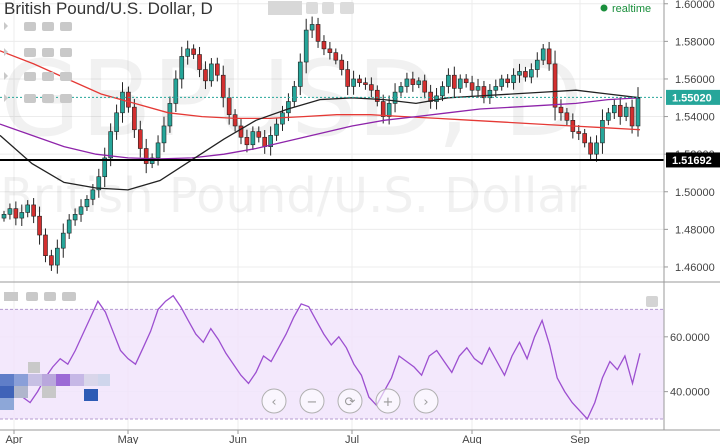  Describe the element at coordinates (11, 296) in the screenshot. I see `collapse-icon` at that location.